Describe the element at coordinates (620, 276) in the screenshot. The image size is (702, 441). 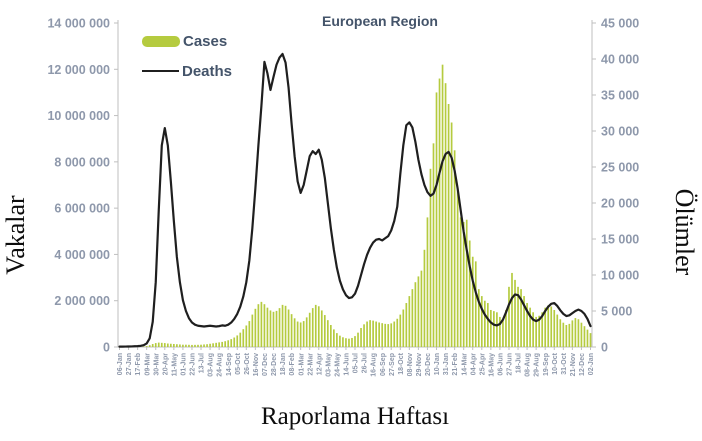
I see `right-axis-tick-label: 10 000` at that location.